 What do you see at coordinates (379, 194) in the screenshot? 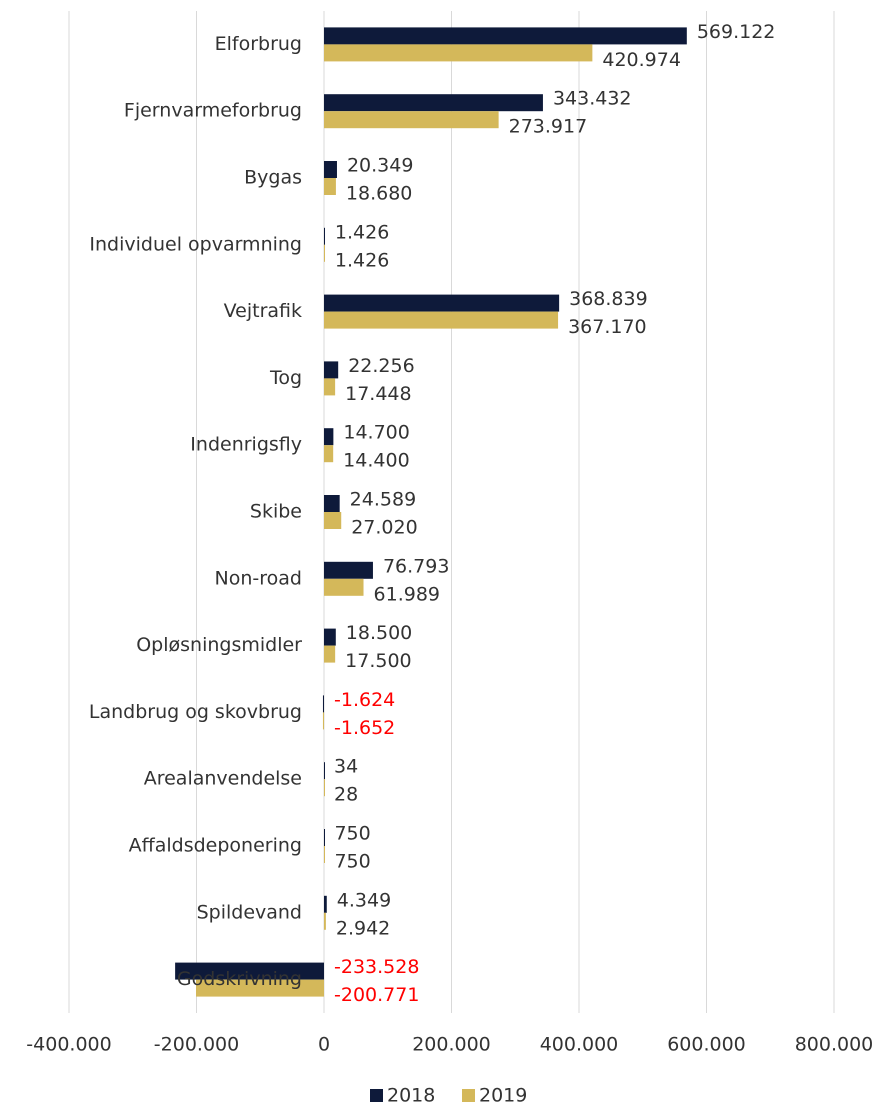
I see `data-label: 18.680` at bounding box center [379, 194].